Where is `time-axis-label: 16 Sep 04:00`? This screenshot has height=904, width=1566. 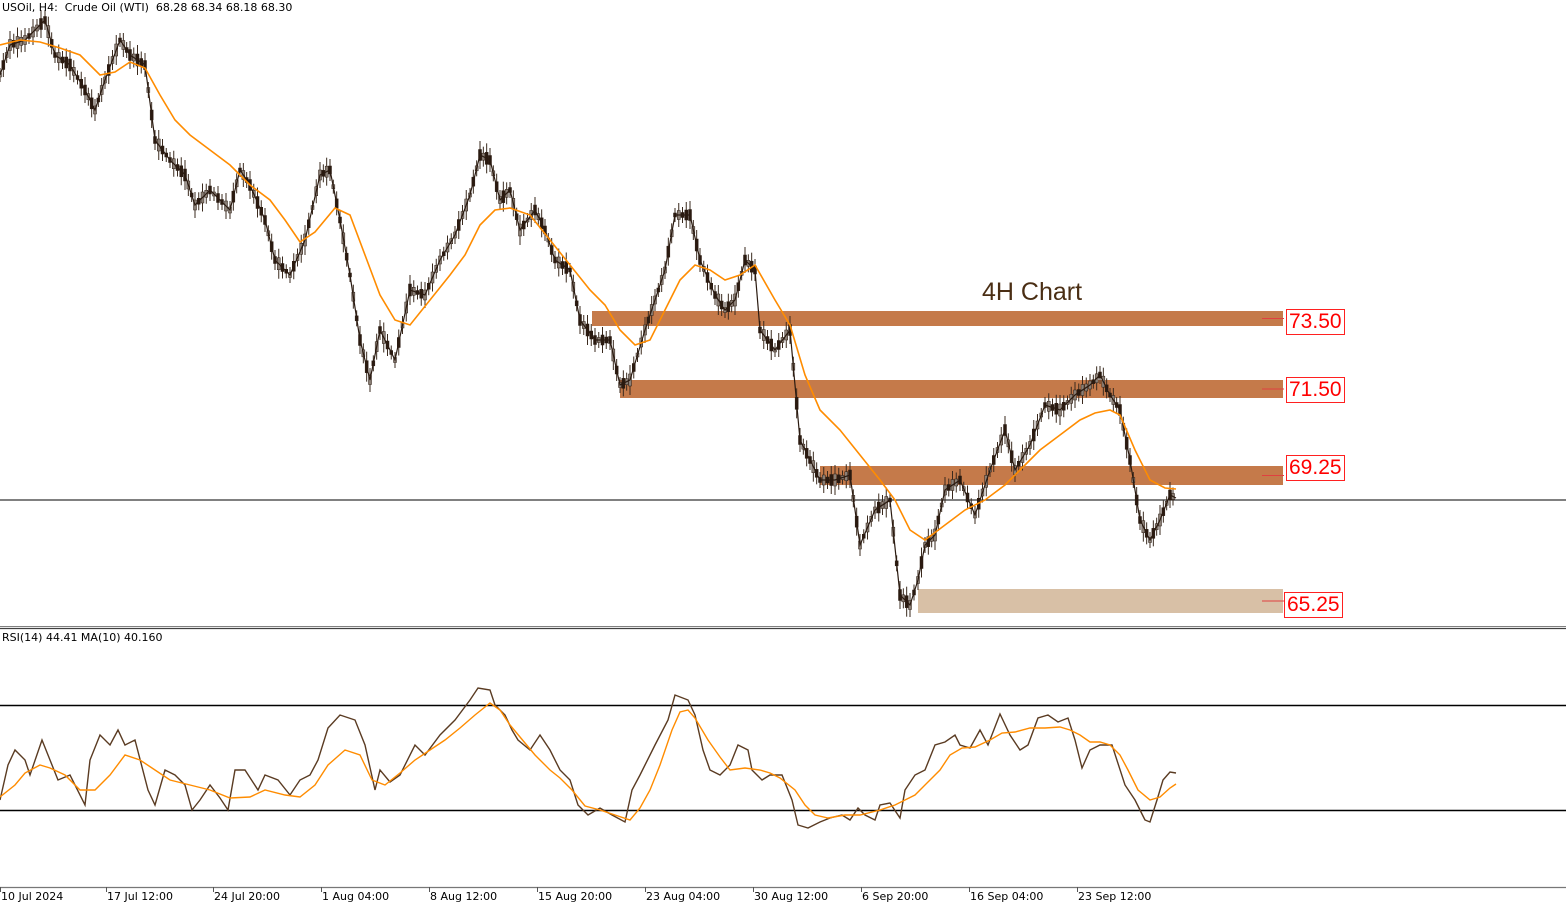 time-axis-label: 16 Sep 04:00 is located at coordinates (1007, 896).